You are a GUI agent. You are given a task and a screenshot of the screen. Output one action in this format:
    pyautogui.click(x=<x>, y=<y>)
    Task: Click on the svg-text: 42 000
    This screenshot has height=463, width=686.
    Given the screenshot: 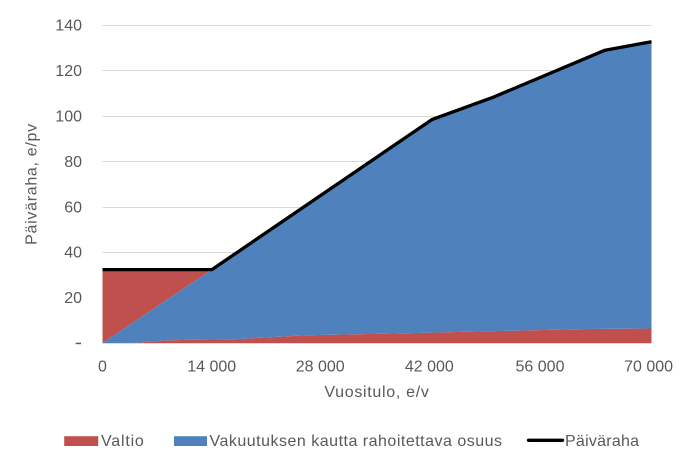 What is the action you would take?
    pyautogui.click(x=429, y=366)
    